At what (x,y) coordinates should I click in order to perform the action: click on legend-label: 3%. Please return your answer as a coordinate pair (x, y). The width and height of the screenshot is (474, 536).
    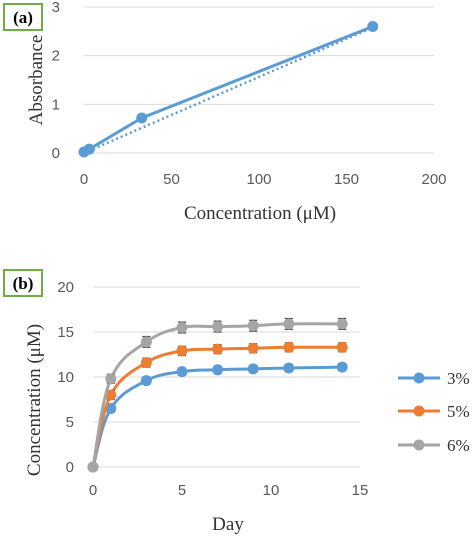
    Looking at the image, I should click on (458, 378).